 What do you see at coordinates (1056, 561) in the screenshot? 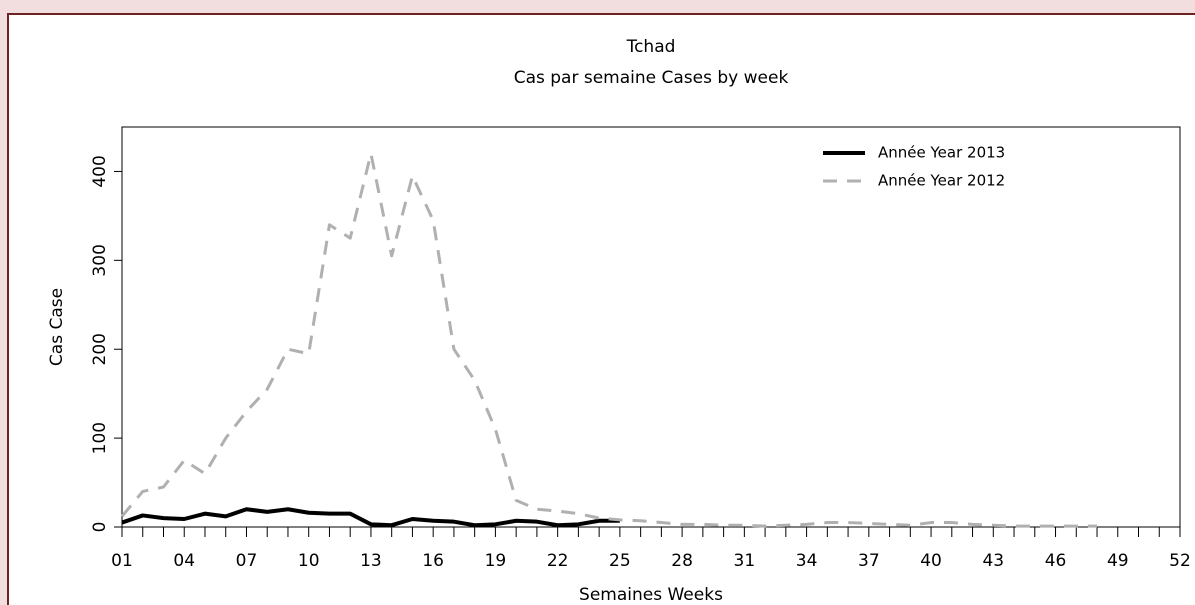
I see `x-tick-label: 46` at bounding box center [1056, 561].